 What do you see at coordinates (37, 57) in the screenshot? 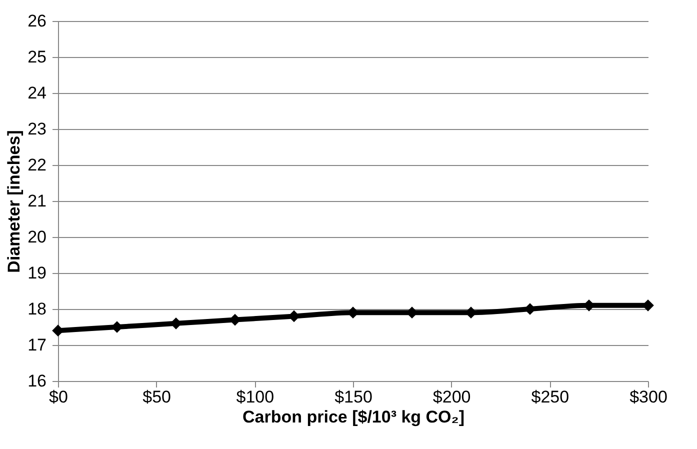
I see `y-tick-label: 25` at bounding box center [37, 57].